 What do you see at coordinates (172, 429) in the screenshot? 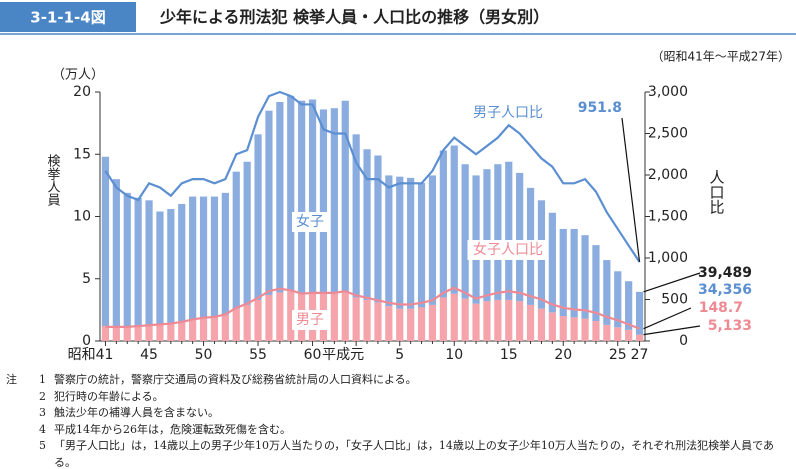
I see `note-tx: 平成14年から26年は，危険運転致死傷を含む。` at bounding box center [172, 429].